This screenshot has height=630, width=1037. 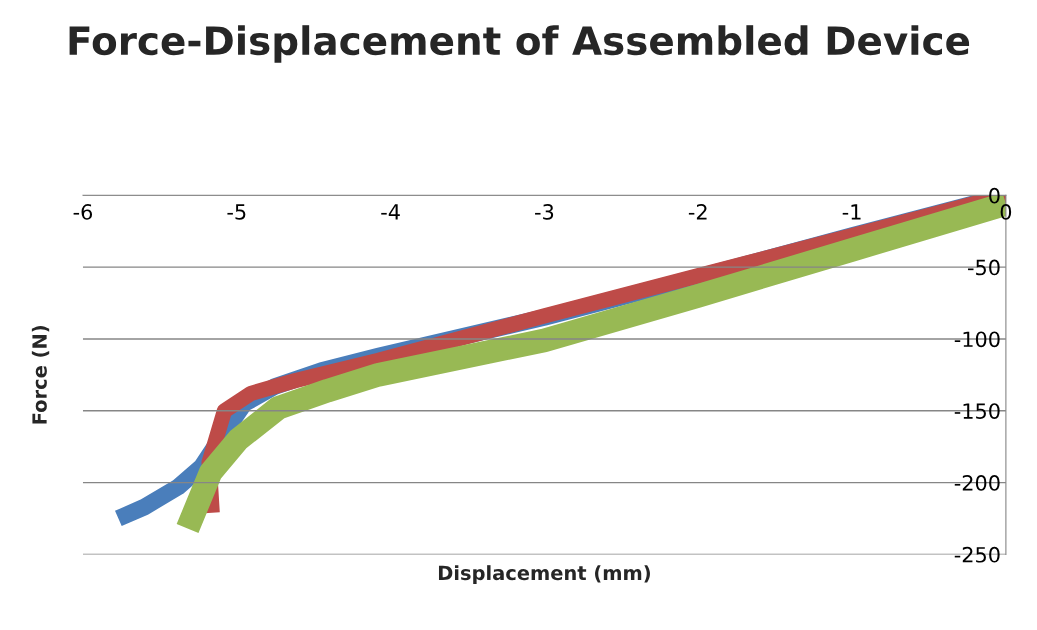 What do you see at coordinates (236, 212) in the screenshot?
I see `x-tick-label: -5` at bounding box center [236, 212].